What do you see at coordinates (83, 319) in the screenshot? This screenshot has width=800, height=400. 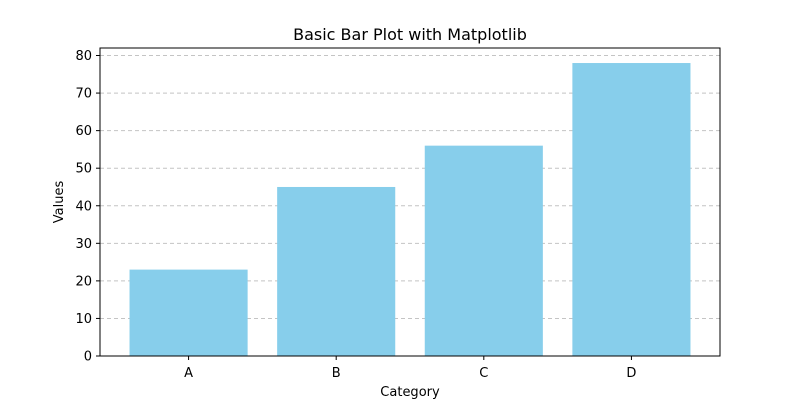 I see `y-tick-label: 10` at bounding box center [83, 319].